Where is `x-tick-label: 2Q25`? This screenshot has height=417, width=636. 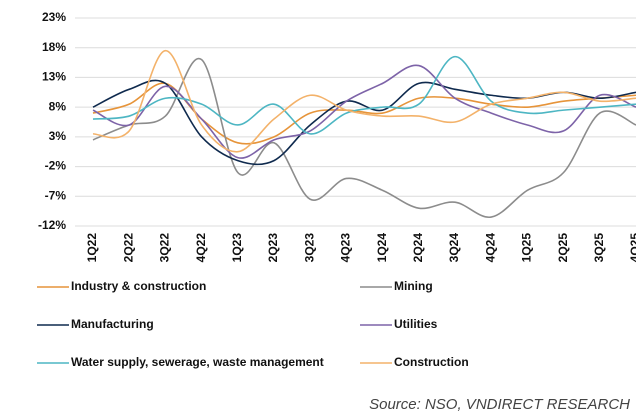 x-tick-label: 2Q25 is located at coordinates (563, 248).